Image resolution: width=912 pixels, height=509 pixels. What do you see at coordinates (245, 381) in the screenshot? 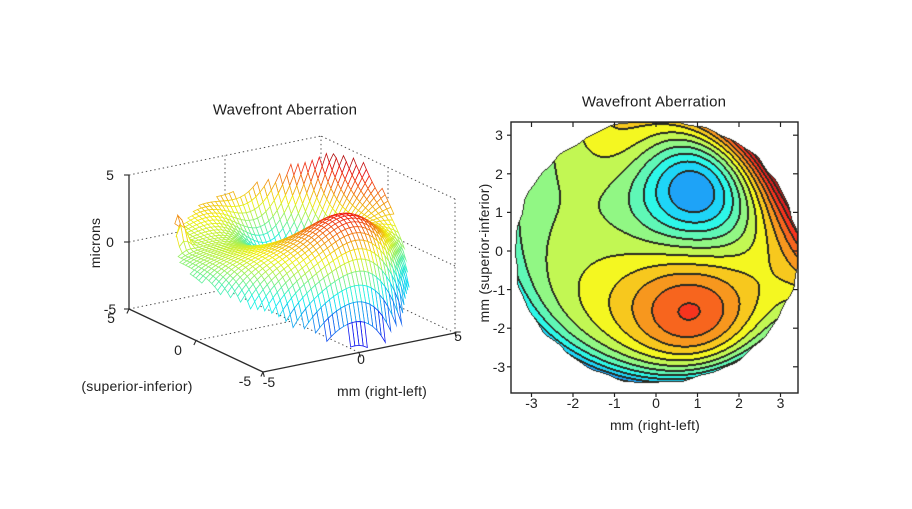
I see `left-plot-y-tick: -5` at bounding box center [245, 381].